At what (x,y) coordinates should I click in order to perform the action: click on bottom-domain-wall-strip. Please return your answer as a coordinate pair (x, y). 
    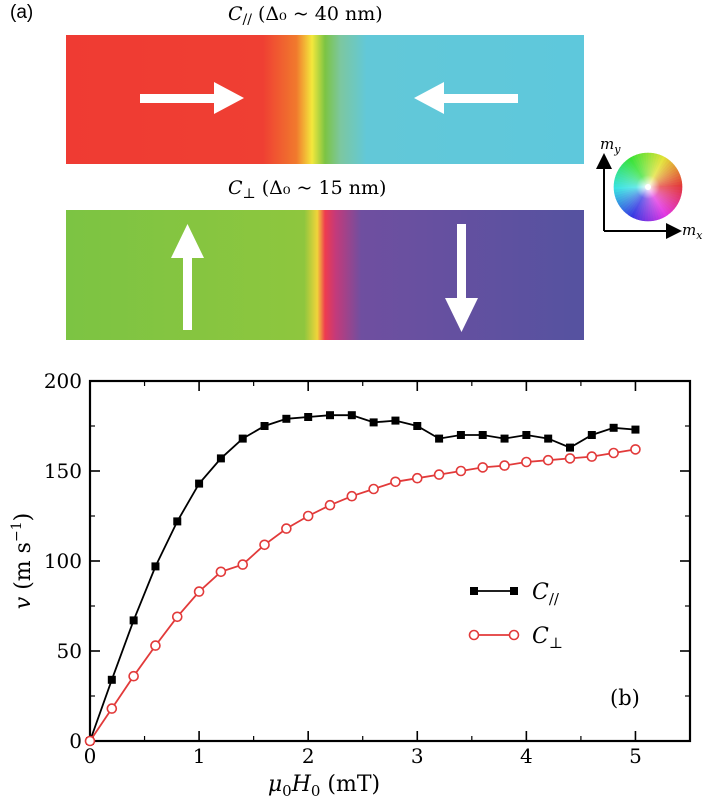
    Looking at the image, I should click on (325, 275).